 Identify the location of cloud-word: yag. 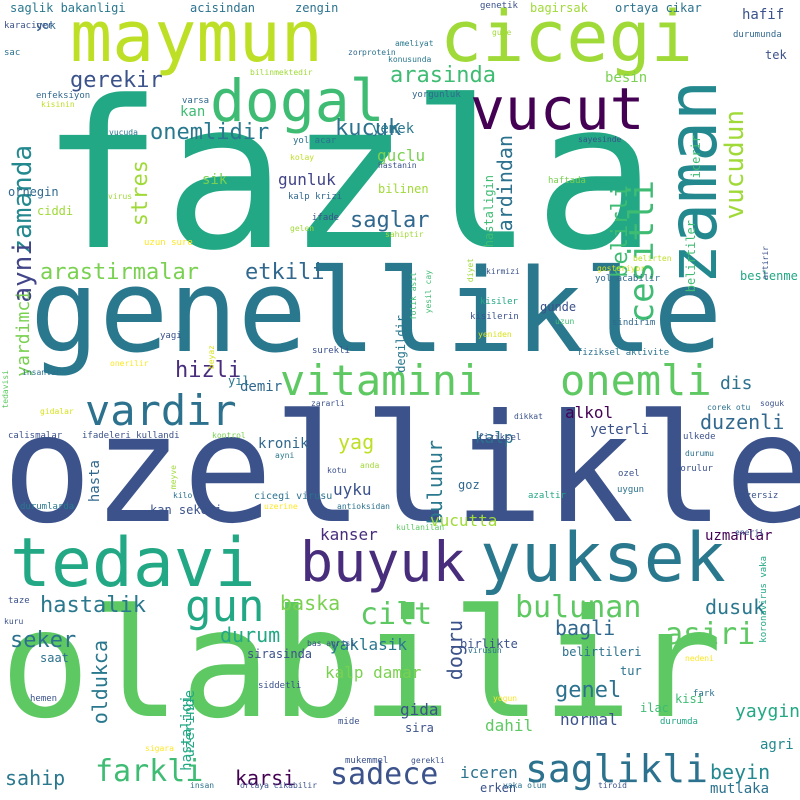
(356, 442).